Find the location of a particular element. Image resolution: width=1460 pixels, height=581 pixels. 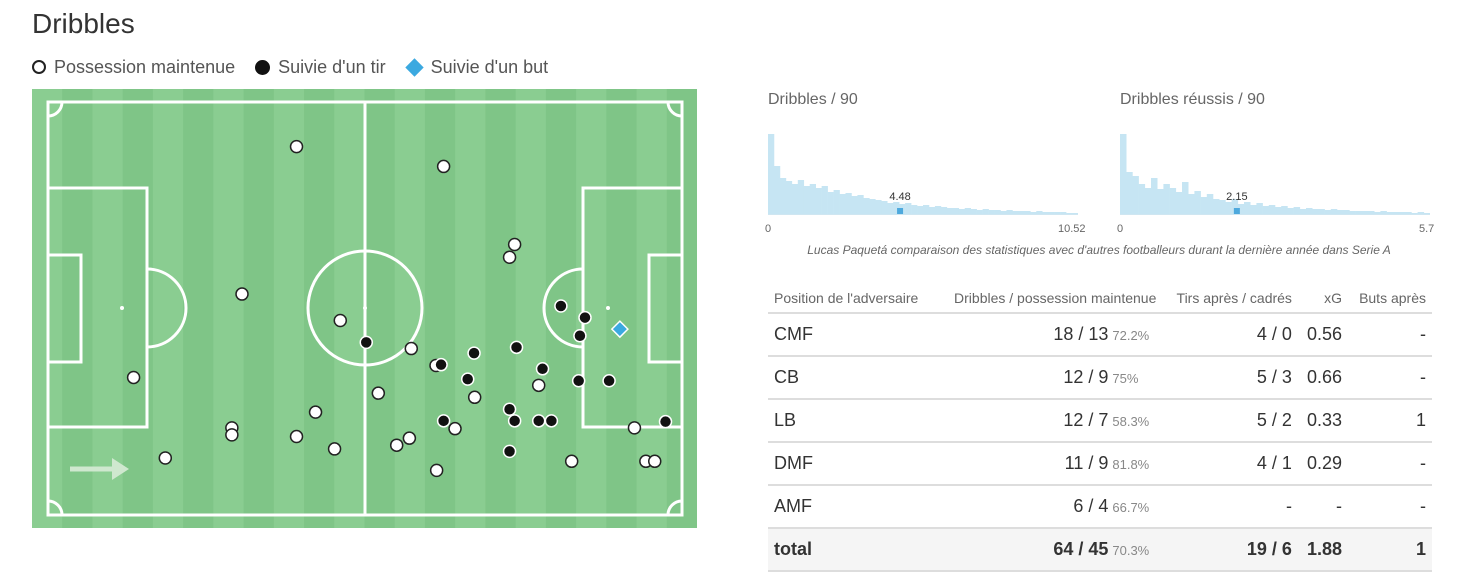

legend-possession: Possession maintenue is located at coordinates (133, 67).